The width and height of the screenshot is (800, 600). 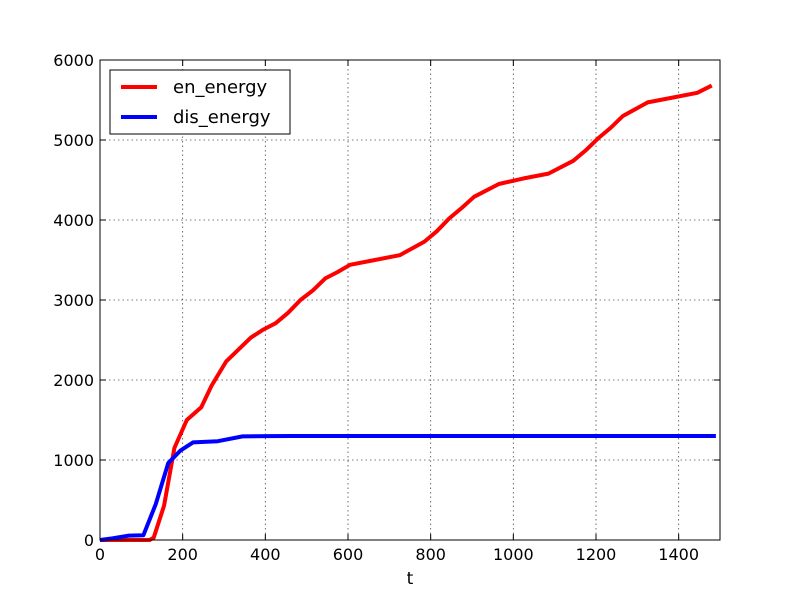 I want to click on legend-label-en-energy: en_energy, so click(x=220, y=87).